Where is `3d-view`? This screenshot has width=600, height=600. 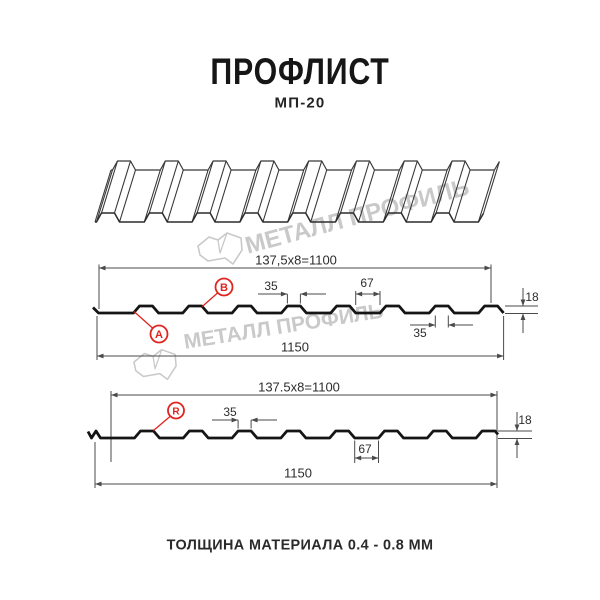 3d-view is located at coordinates (297, 191).